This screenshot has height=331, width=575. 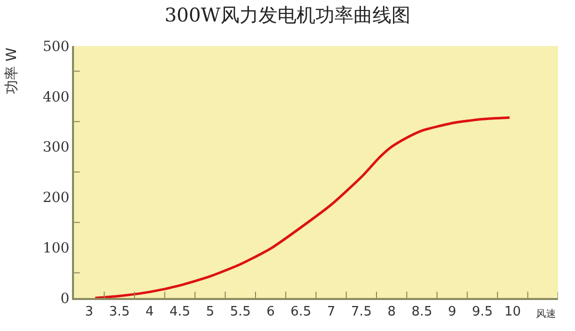 I want to click on x-tick-label: 7, so click(x=331, y=312).